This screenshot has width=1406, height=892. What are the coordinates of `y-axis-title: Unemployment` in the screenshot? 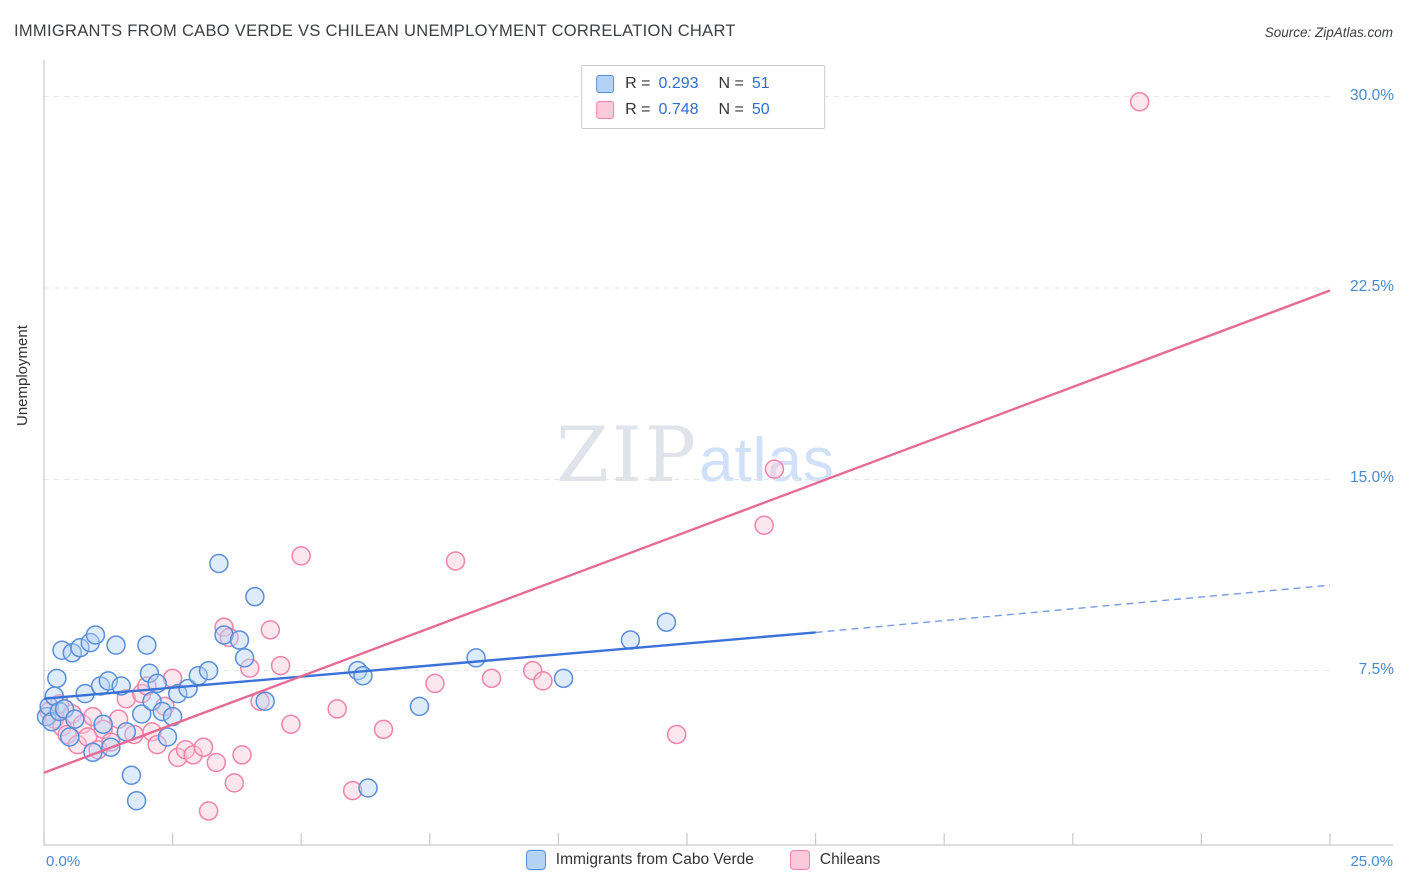 It's located at (22, 375).